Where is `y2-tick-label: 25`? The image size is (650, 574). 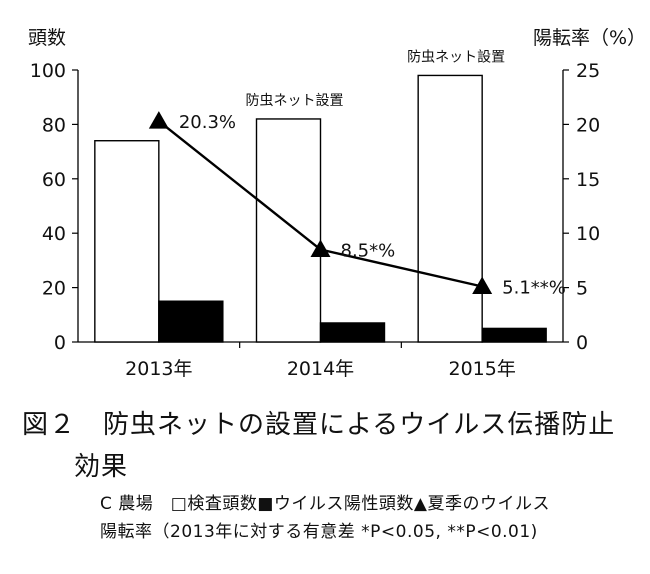 y2-tick-label: 25 is located at coordinates (588, 71).